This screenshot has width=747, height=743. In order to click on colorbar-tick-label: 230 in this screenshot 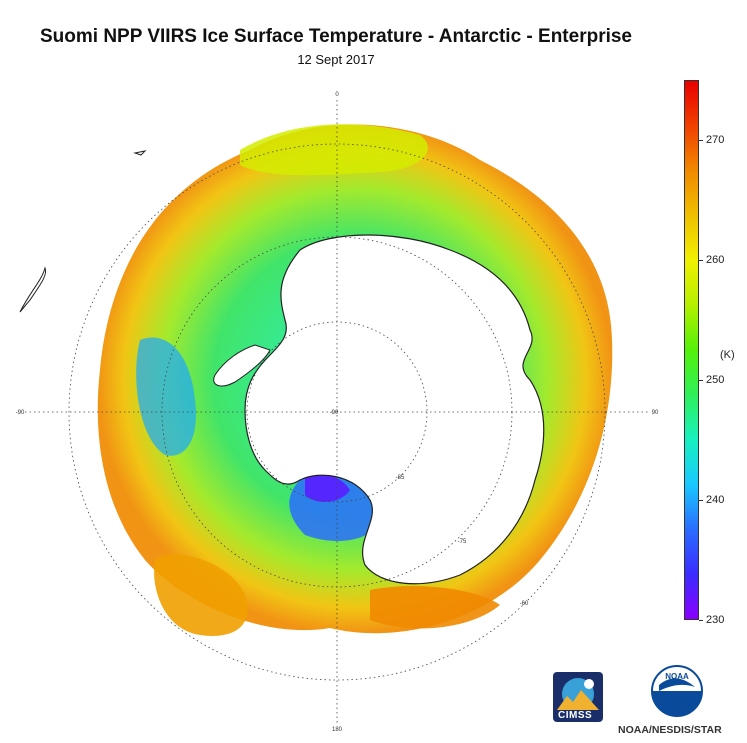, I will do `click(715, 620)`.